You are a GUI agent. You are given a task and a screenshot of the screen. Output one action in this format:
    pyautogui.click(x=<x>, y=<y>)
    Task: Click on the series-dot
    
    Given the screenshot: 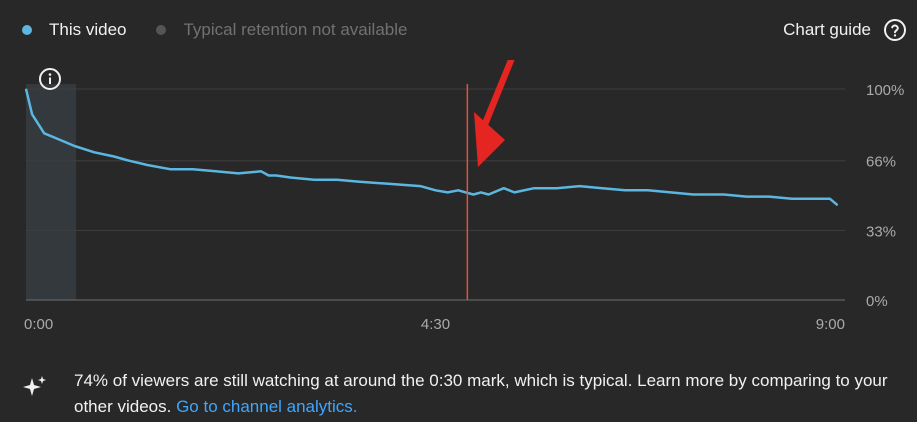 What is the action you would take?
    pyautogui.click(x=27, y=30)
    